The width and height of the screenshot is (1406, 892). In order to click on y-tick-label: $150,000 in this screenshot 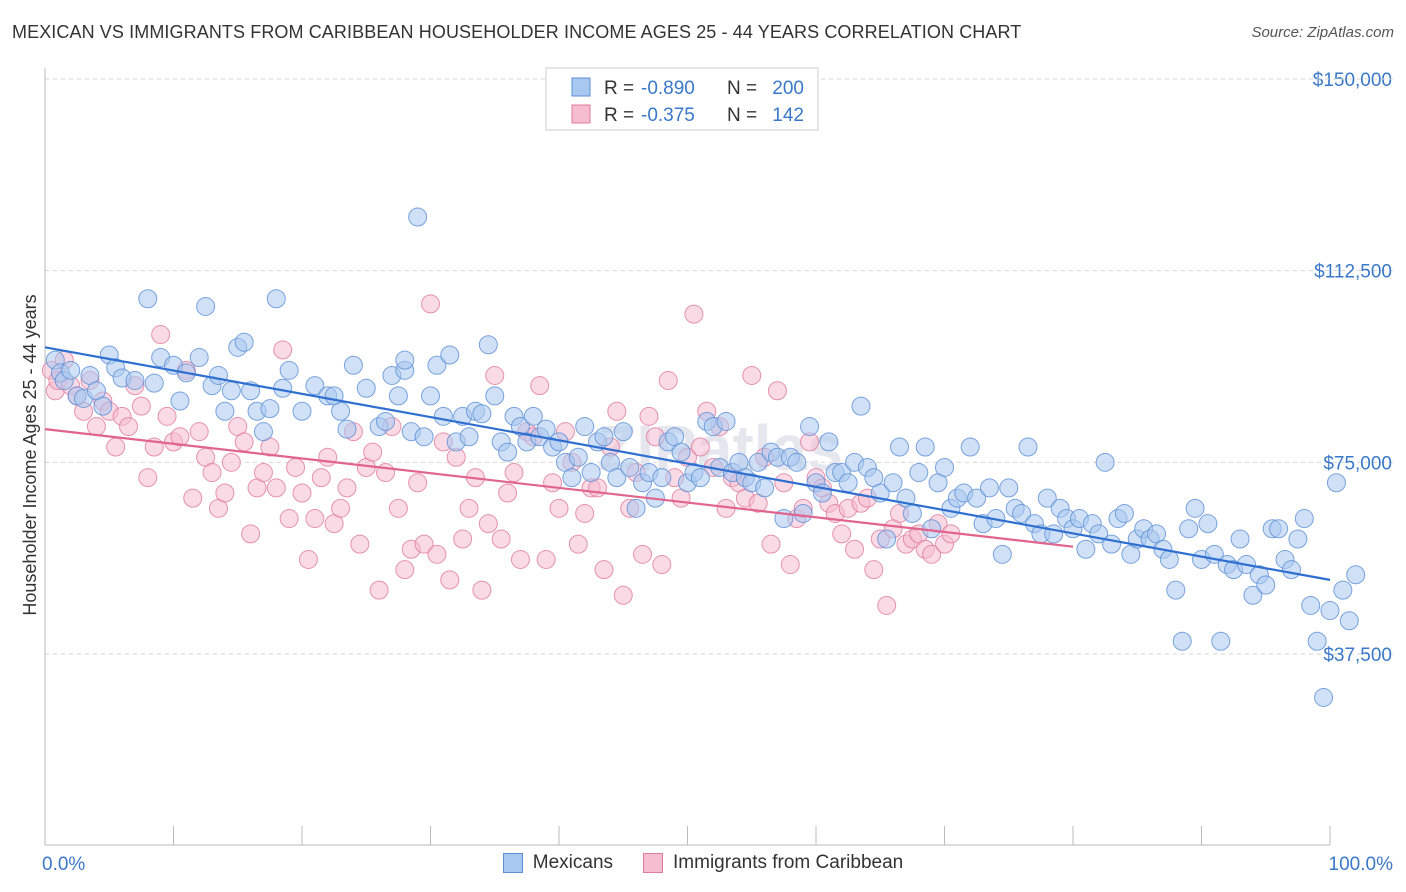, I will do `click(1352, 80)`.